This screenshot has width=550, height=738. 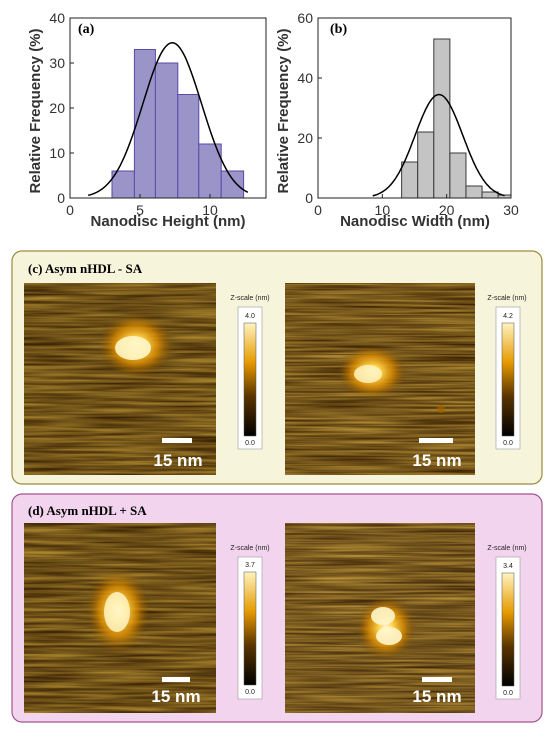 I want to click on y-tick-label: 60, so click(x=305, y=18).